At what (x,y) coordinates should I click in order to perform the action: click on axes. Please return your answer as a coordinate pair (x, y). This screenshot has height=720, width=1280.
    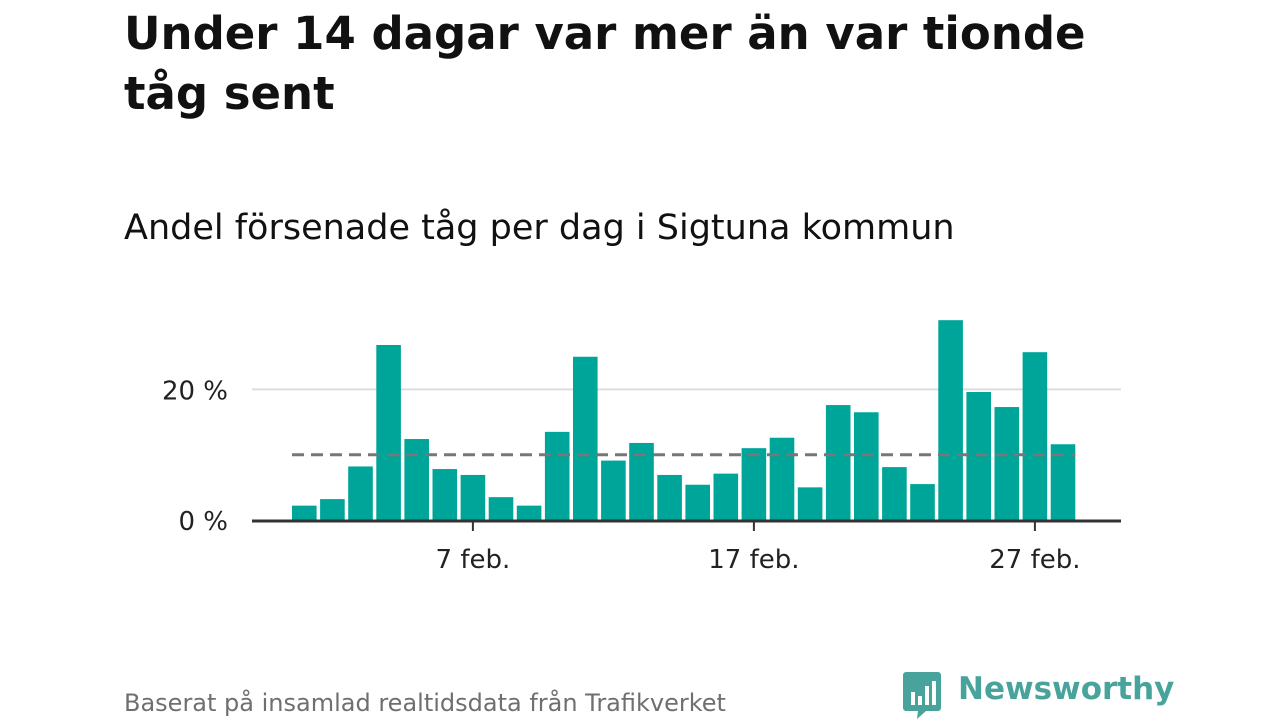
    Looking at the image, I should click on (686, 525).